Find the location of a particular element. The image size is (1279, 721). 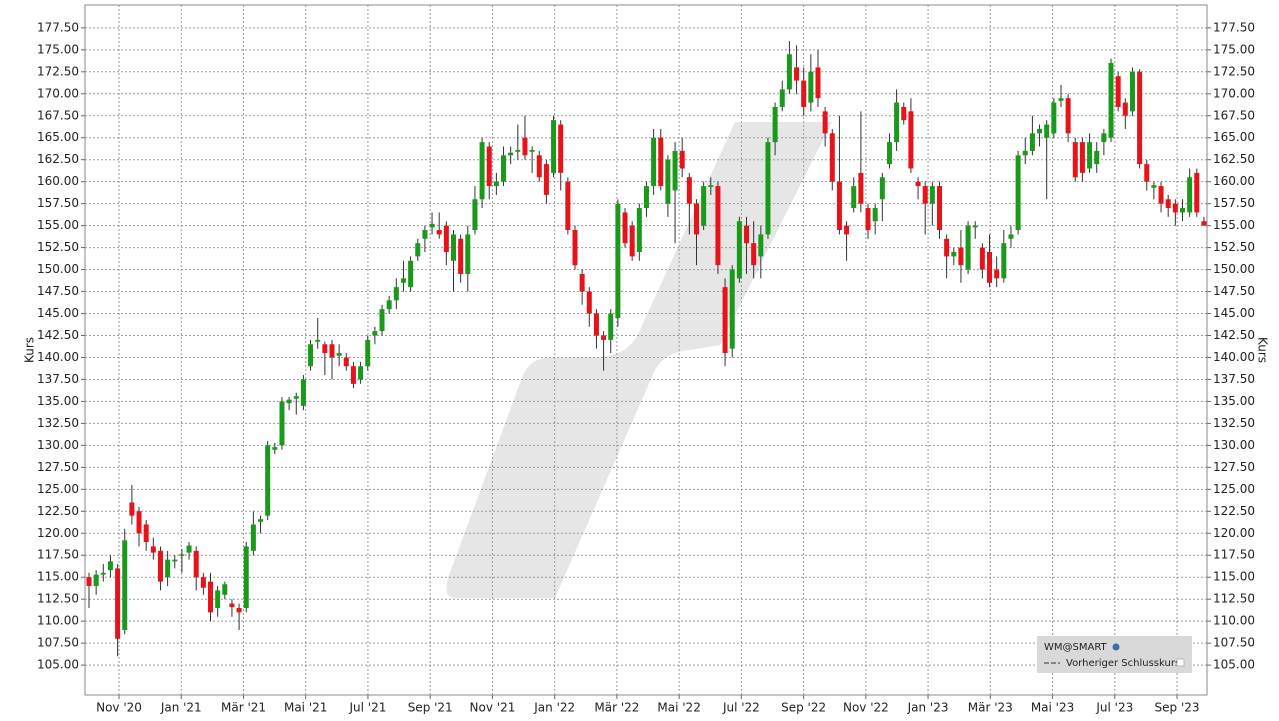

legend-title: WM@SMART is located at coordinates (1076, 647).